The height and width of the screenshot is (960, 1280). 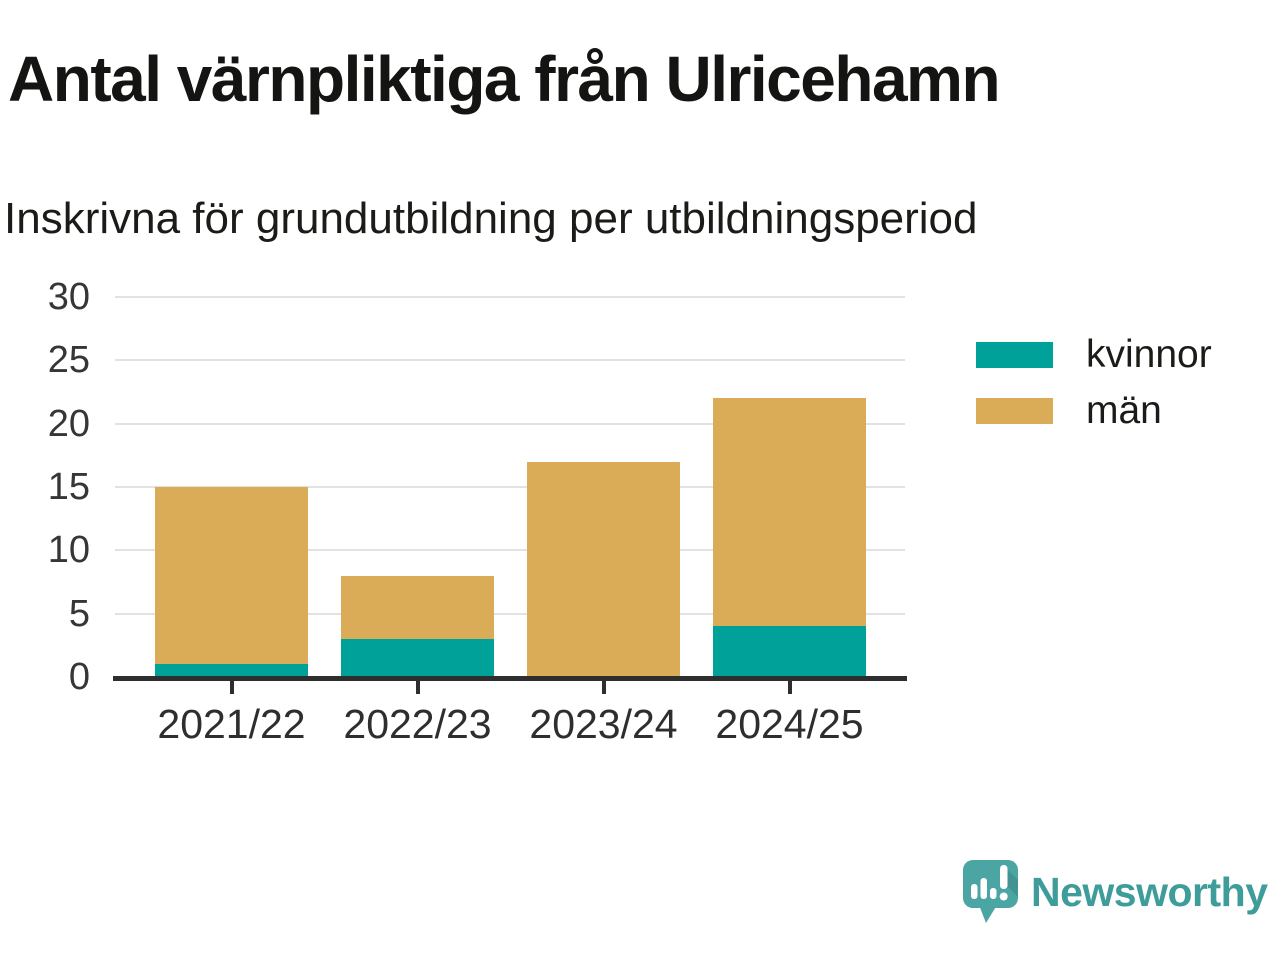 What do you see at coordinates (68, 550) in the screenshot?
I see `y-axis-label-10: 10` at bounding box center [68, 550].